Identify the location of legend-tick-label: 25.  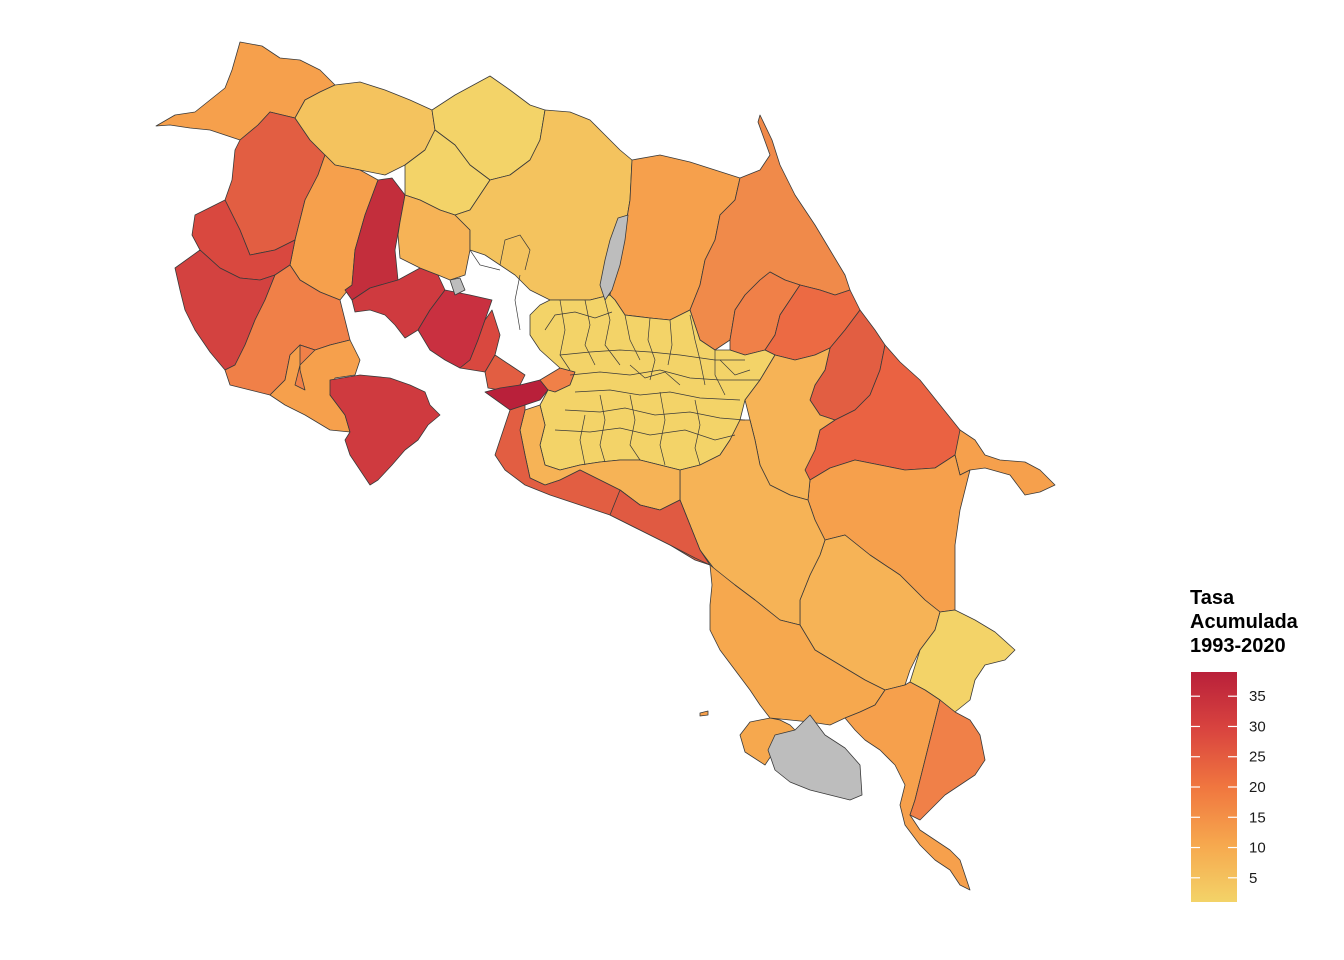
(1257, 757).